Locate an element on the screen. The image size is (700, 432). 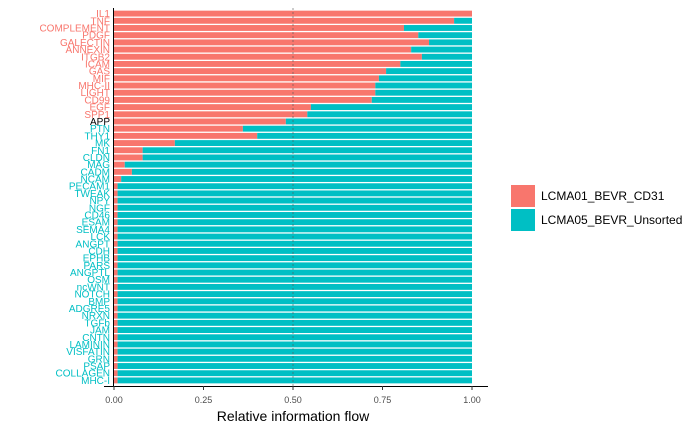
y-tick-label-adgre5: ADGRE5 is located at coordinates (90, 309).